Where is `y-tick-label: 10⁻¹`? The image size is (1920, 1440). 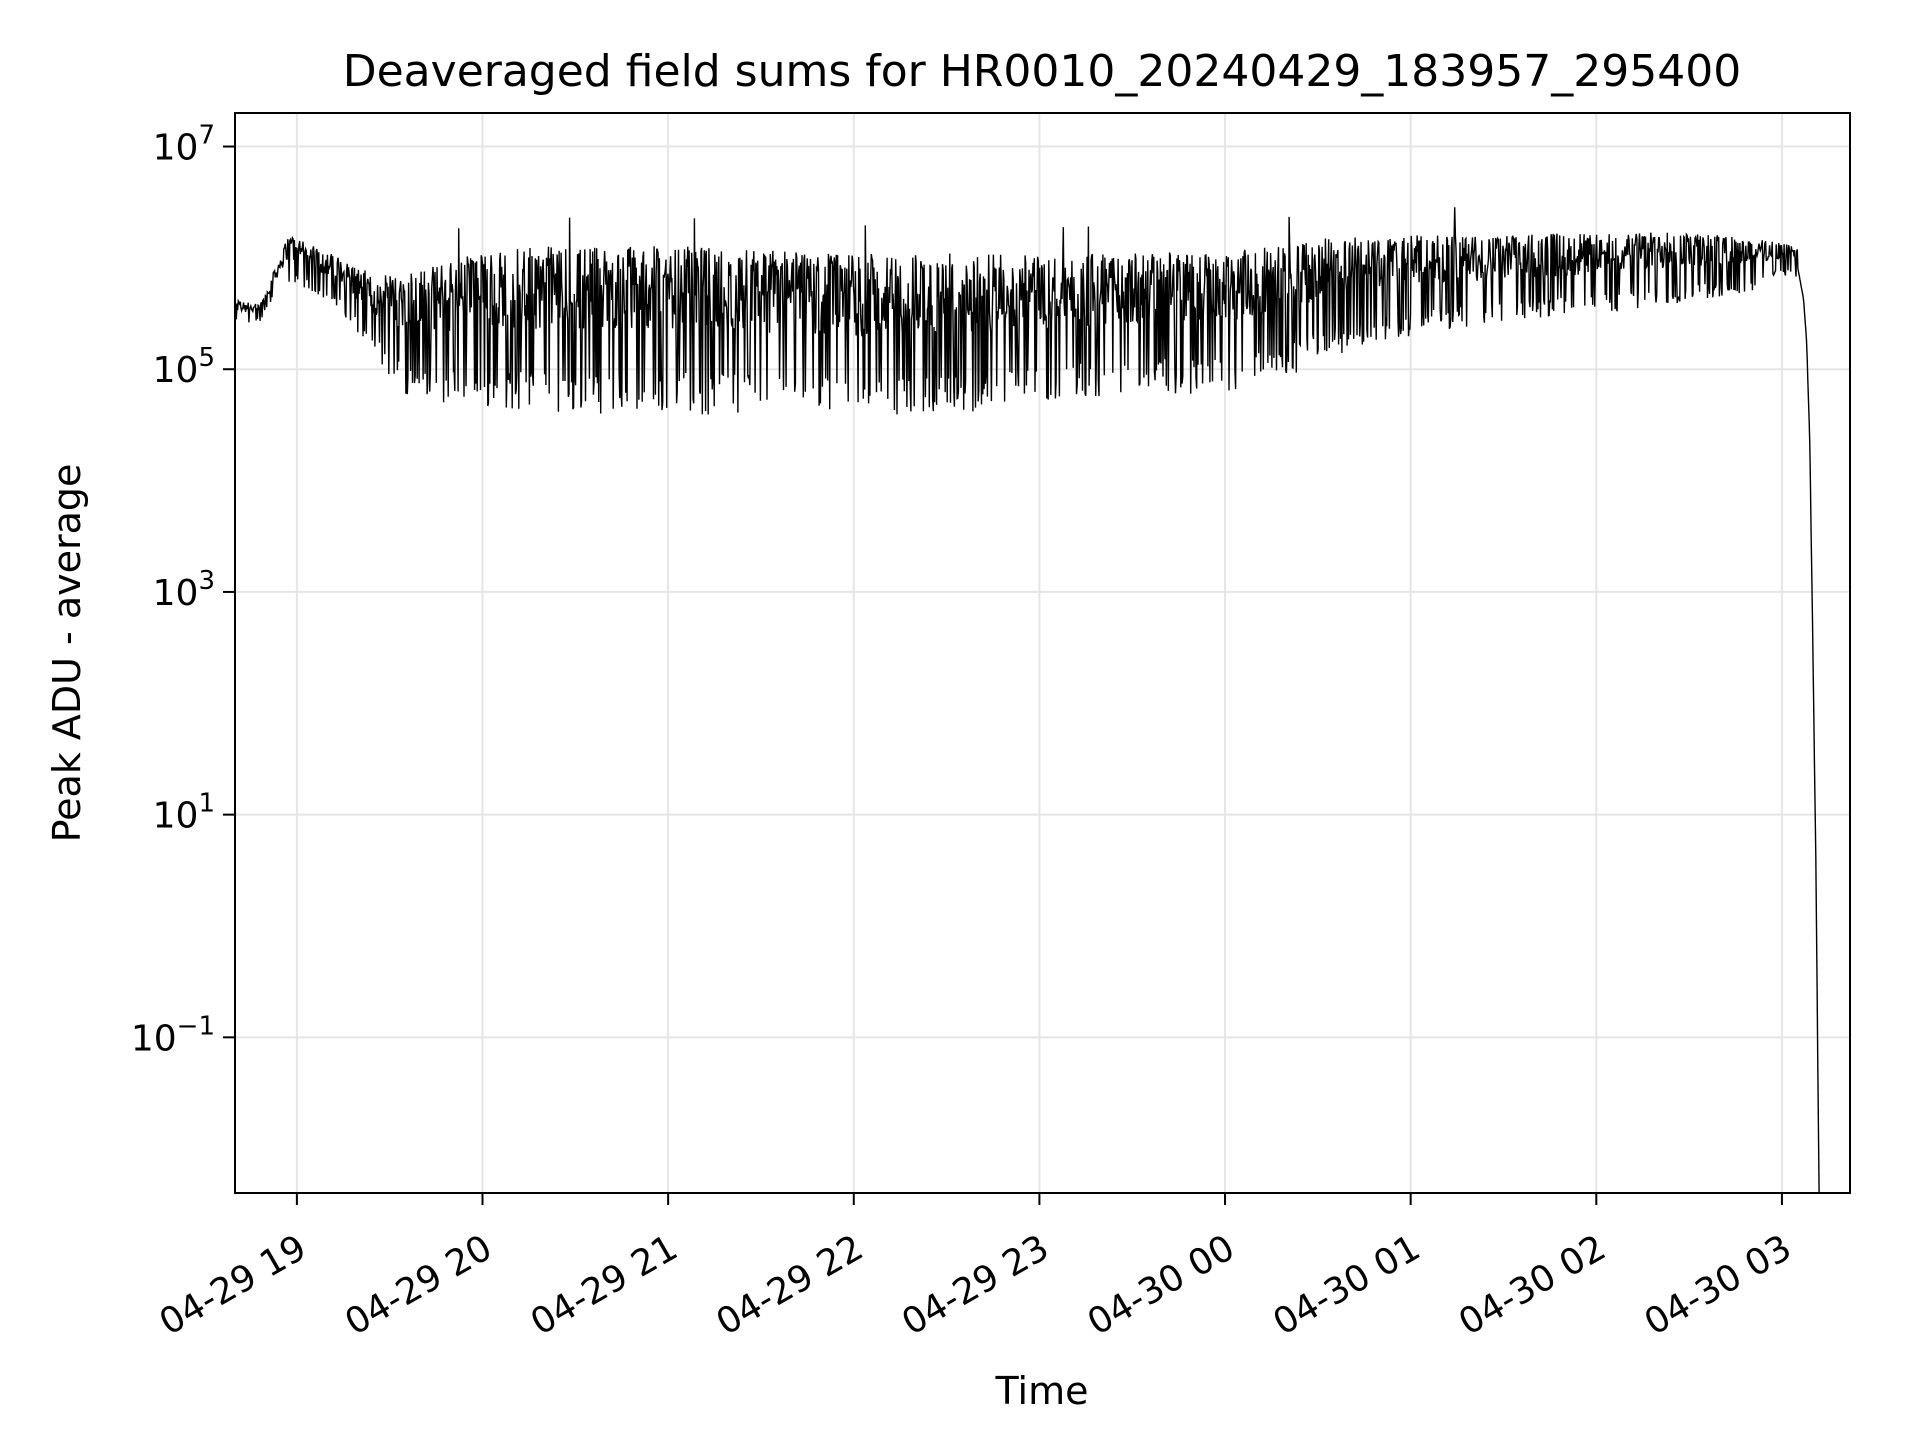
y-tick-label: 10⁻¹ is located at coordinates (173, 1035).